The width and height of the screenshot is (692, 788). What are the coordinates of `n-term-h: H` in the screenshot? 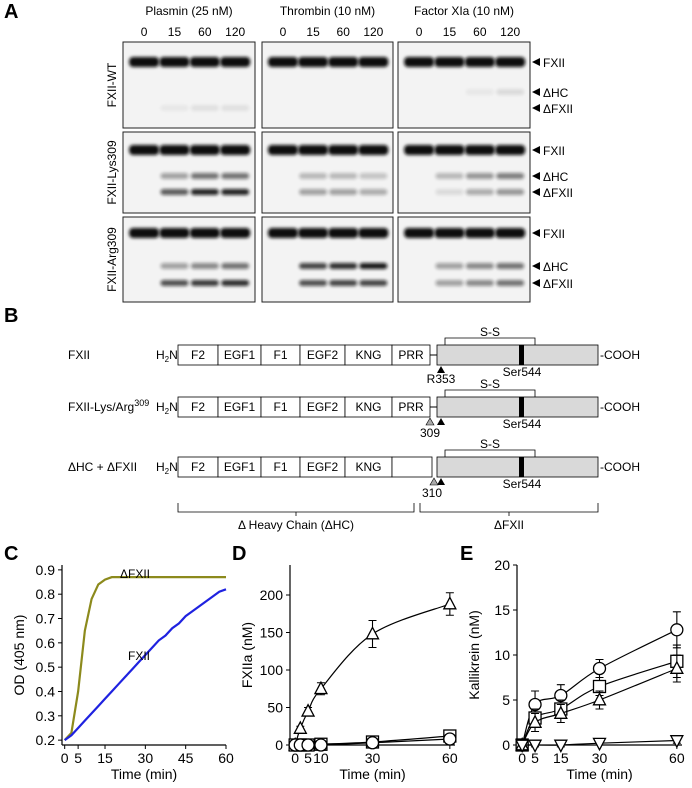 It's located at (160, 355).